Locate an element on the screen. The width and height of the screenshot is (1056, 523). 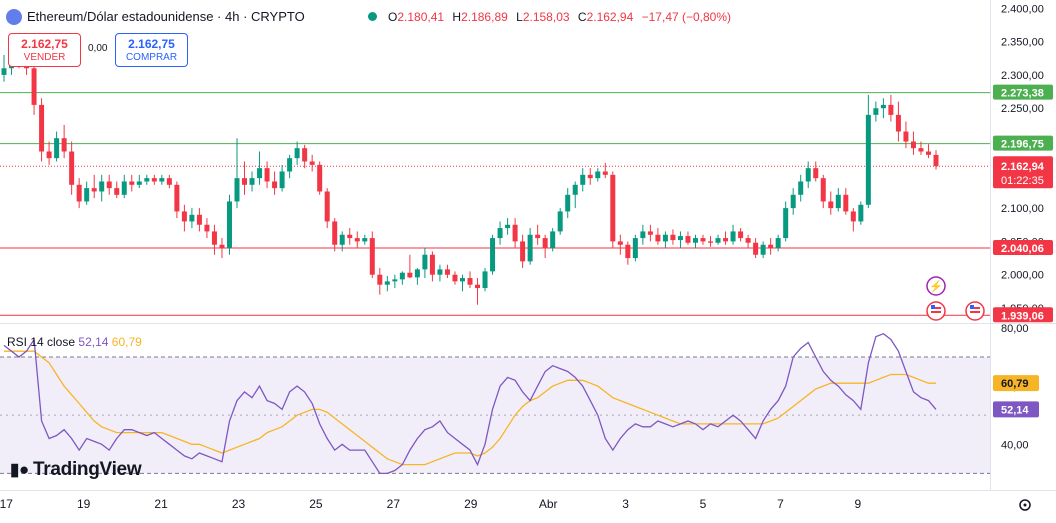
rsi-legend: RSI 14 close 52,14 60,79 is located at coordinates (74, 342).